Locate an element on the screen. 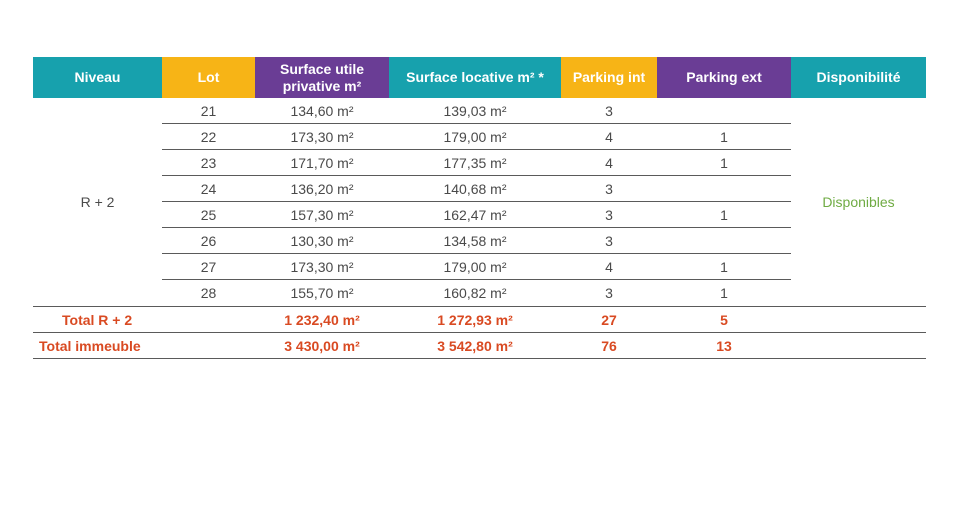  table-row: 21 134,60 m² 139,03 m² 3 is located at coordinates (476, 111).